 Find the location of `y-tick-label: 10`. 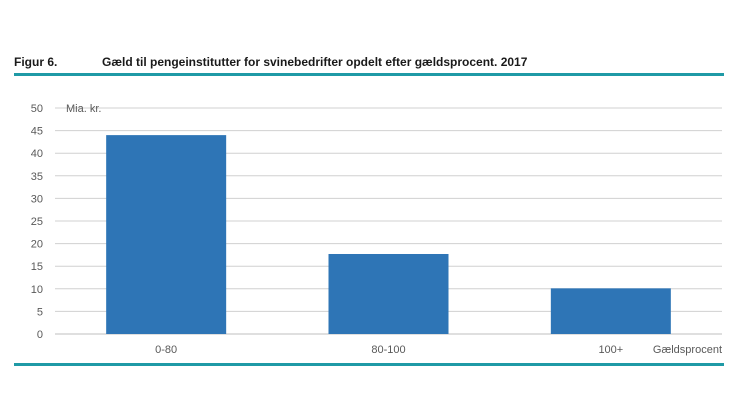

y-tick-label: 10 is located at coordinates (37, 290).